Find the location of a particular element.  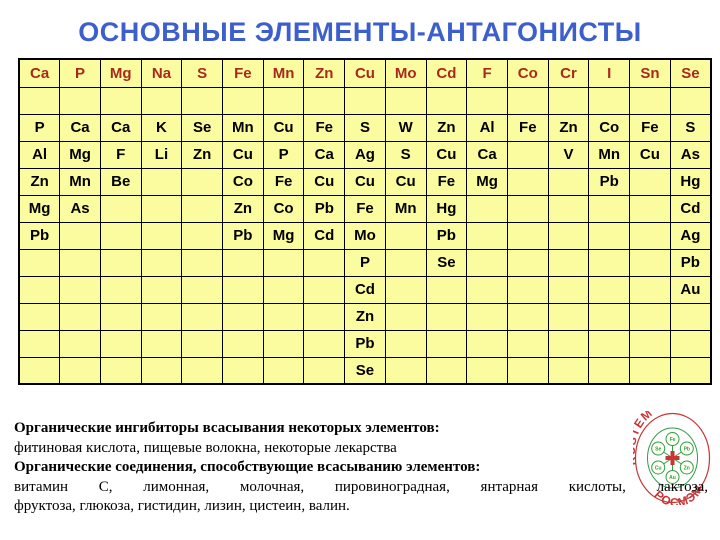

table-cell: Co is located at coordinates (609, 127).